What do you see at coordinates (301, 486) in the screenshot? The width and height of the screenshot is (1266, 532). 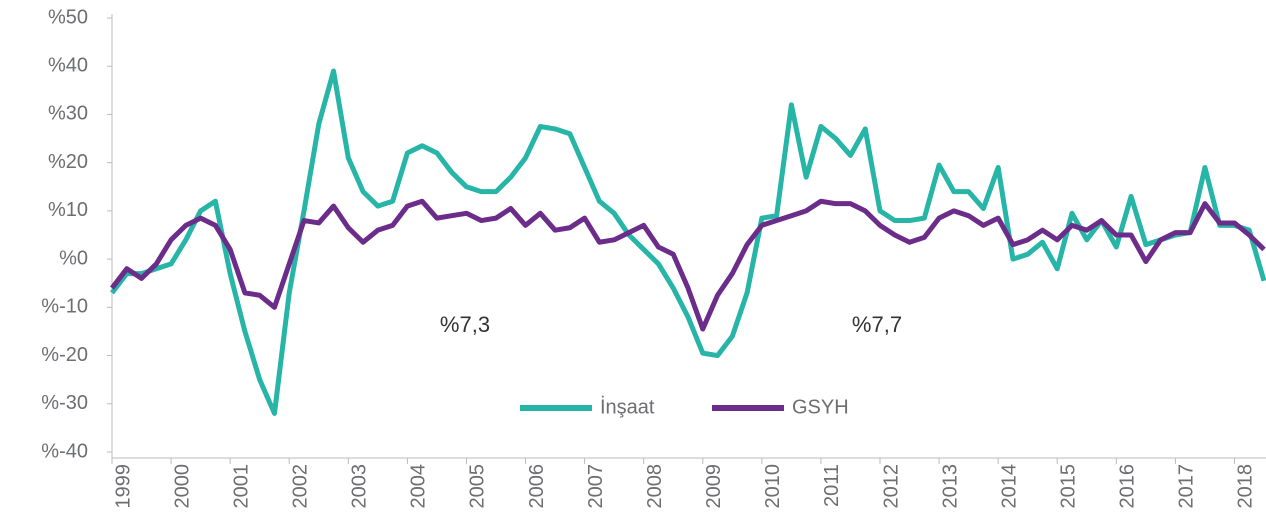 I see `x-tick-label: 2002` at bounding box center [301, 486].